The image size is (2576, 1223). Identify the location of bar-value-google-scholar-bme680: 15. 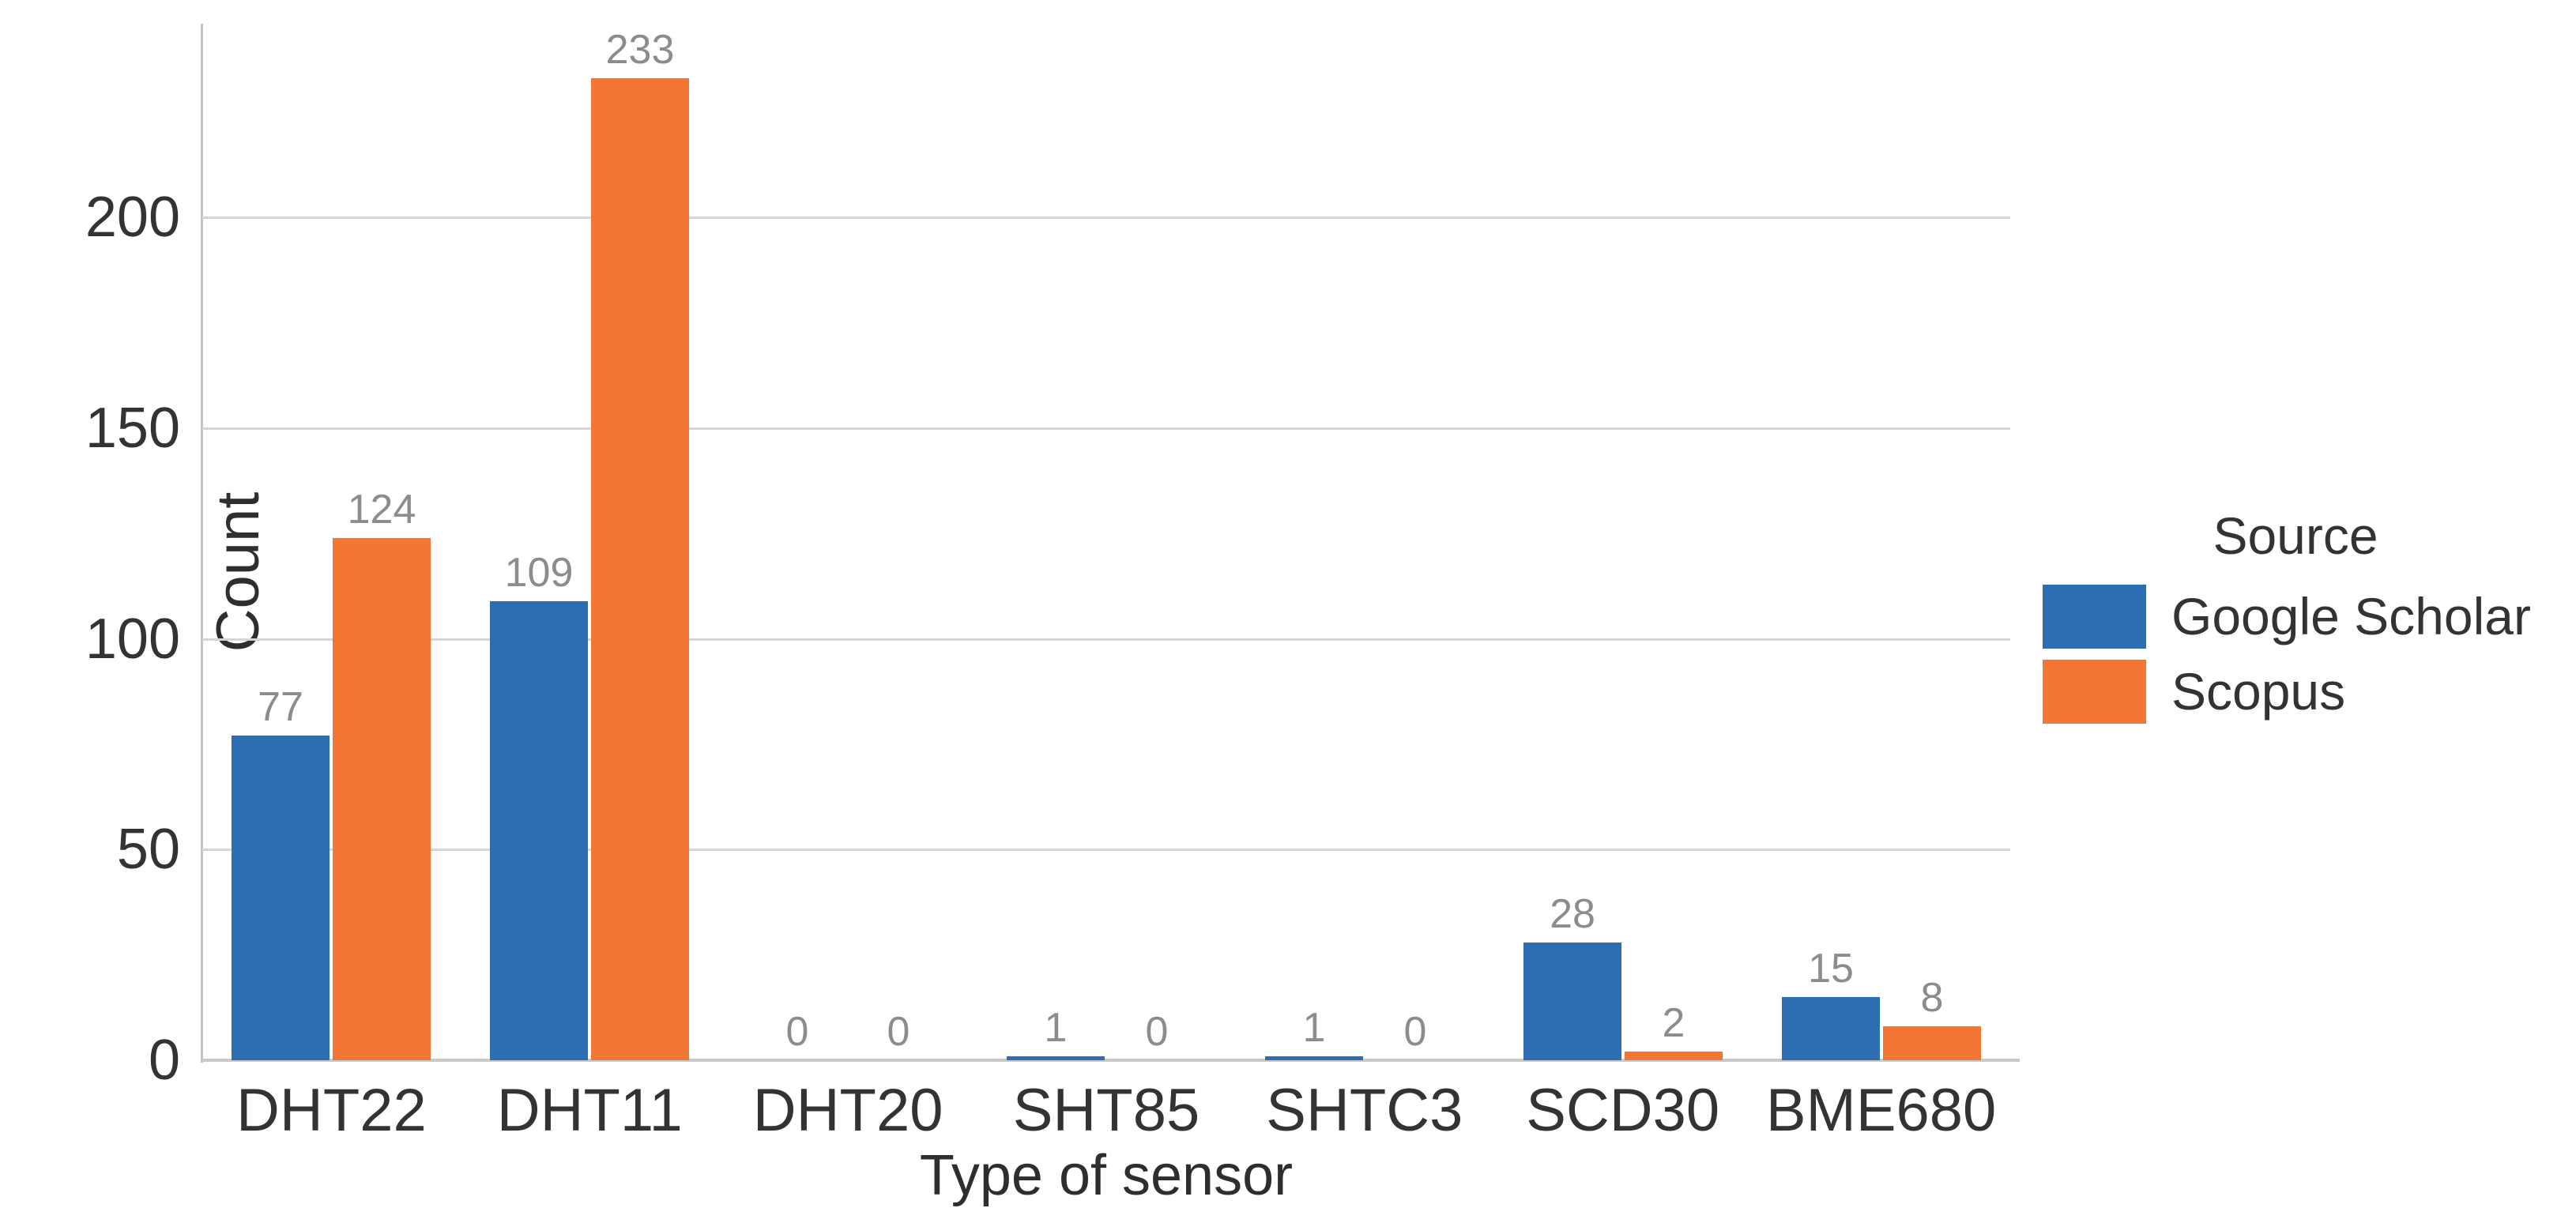
(1831, 969).